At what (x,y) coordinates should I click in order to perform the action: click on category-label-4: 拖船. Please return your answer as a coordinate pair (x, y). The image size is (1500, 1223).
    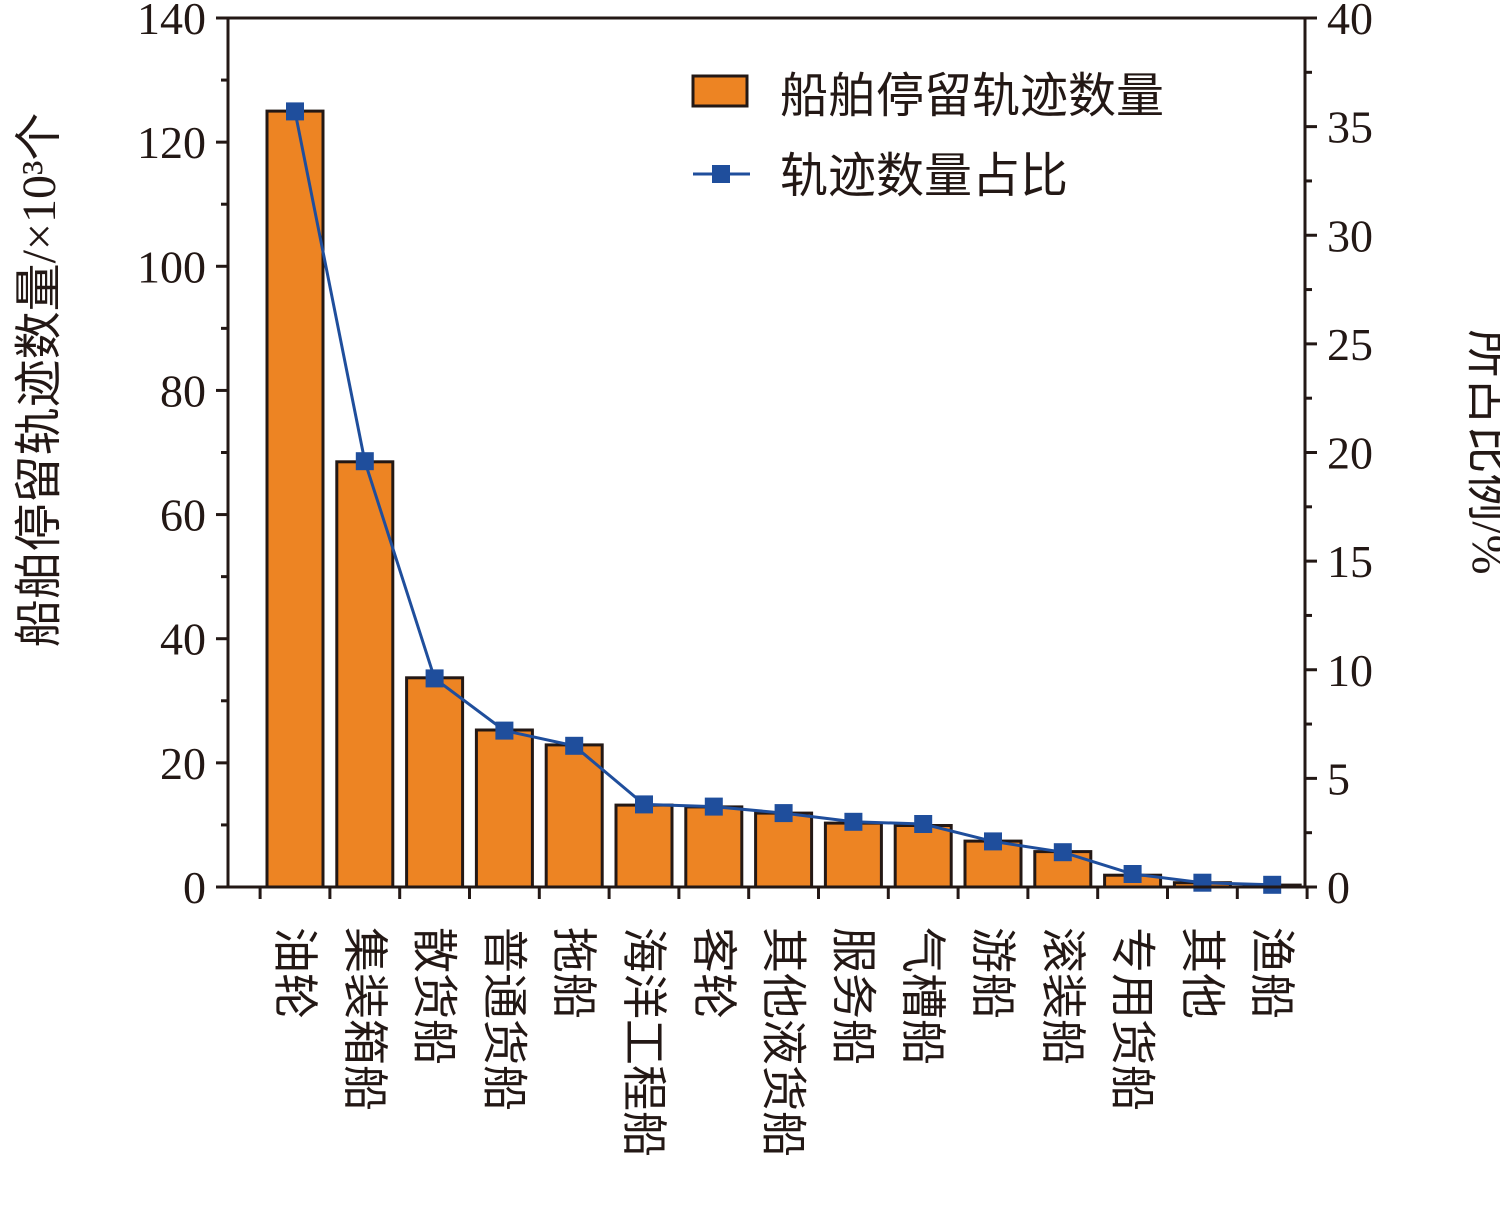
    Looking at the image, I should click on (573, 973).